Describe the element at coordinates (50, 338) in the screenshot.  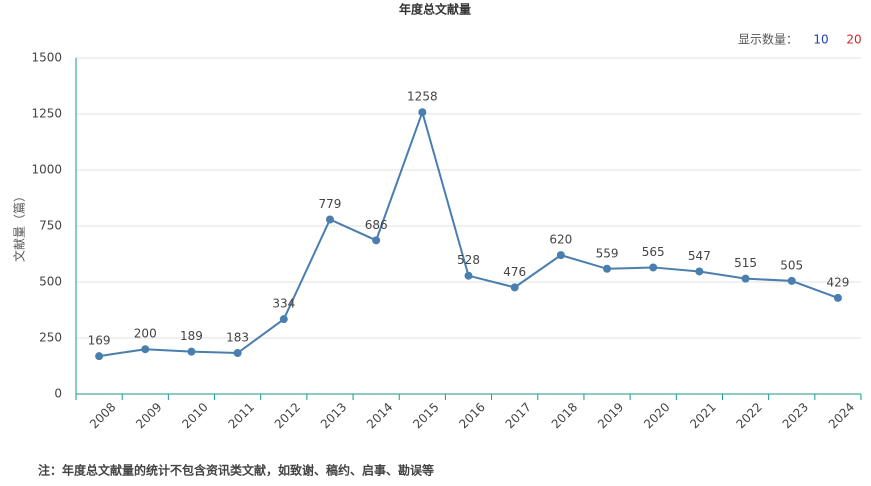
I see `y-tick-label: 250` at that location.